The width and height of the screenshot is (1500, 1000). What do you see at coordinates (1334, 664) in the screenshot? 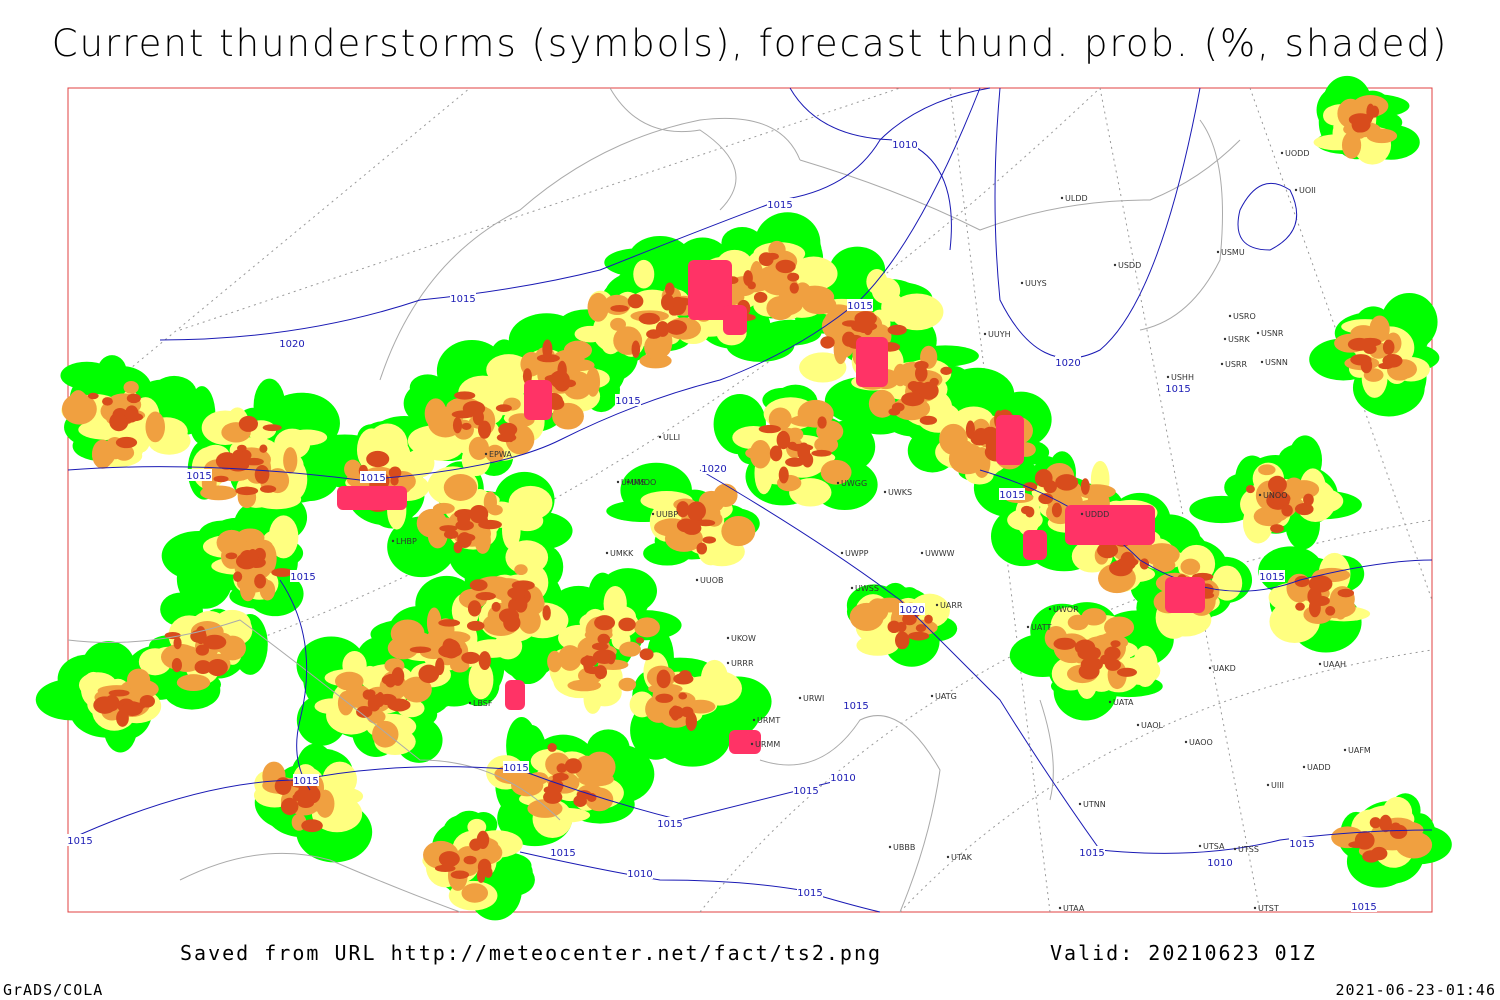
I see `station-label: UAAH` at bounding box center [1334, 664].